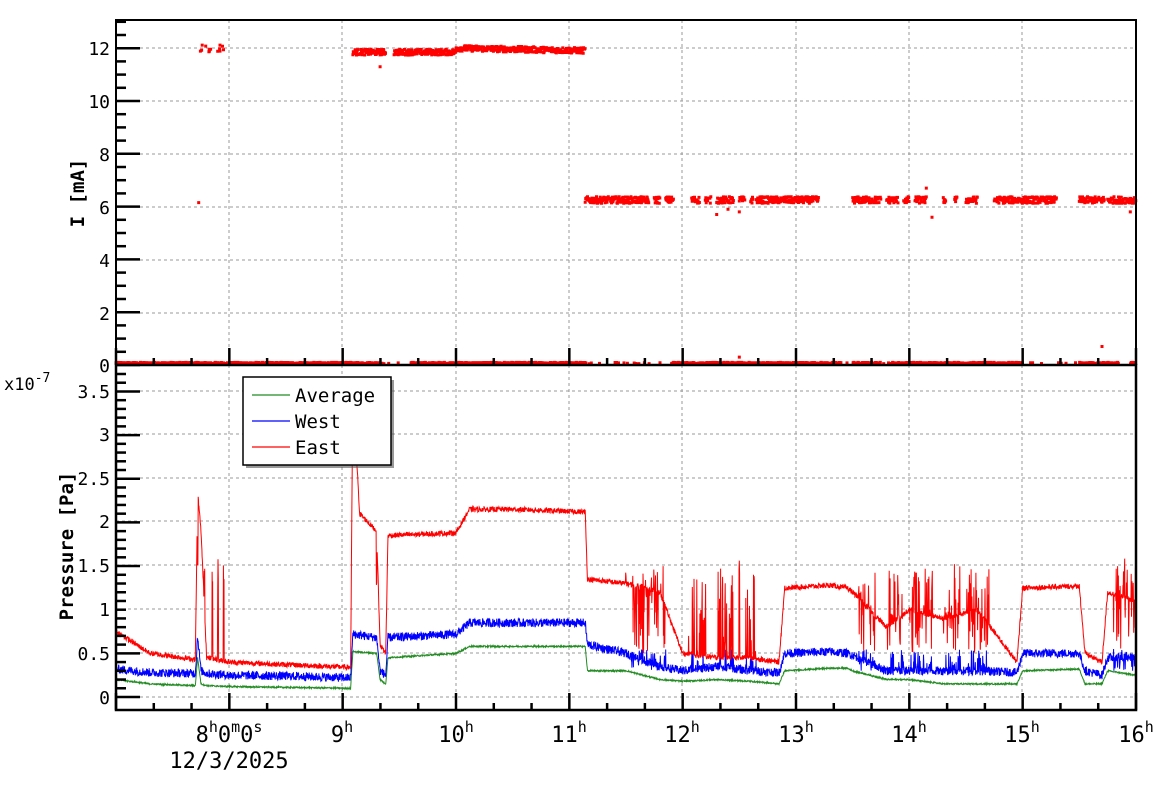 Image resolution: width=1158 pixels, height=786 pixels. What do you see at coordinates (104, 314) in the screenshot?
I see `top-y-tick-label: 2` at bounding box center [104, 314].